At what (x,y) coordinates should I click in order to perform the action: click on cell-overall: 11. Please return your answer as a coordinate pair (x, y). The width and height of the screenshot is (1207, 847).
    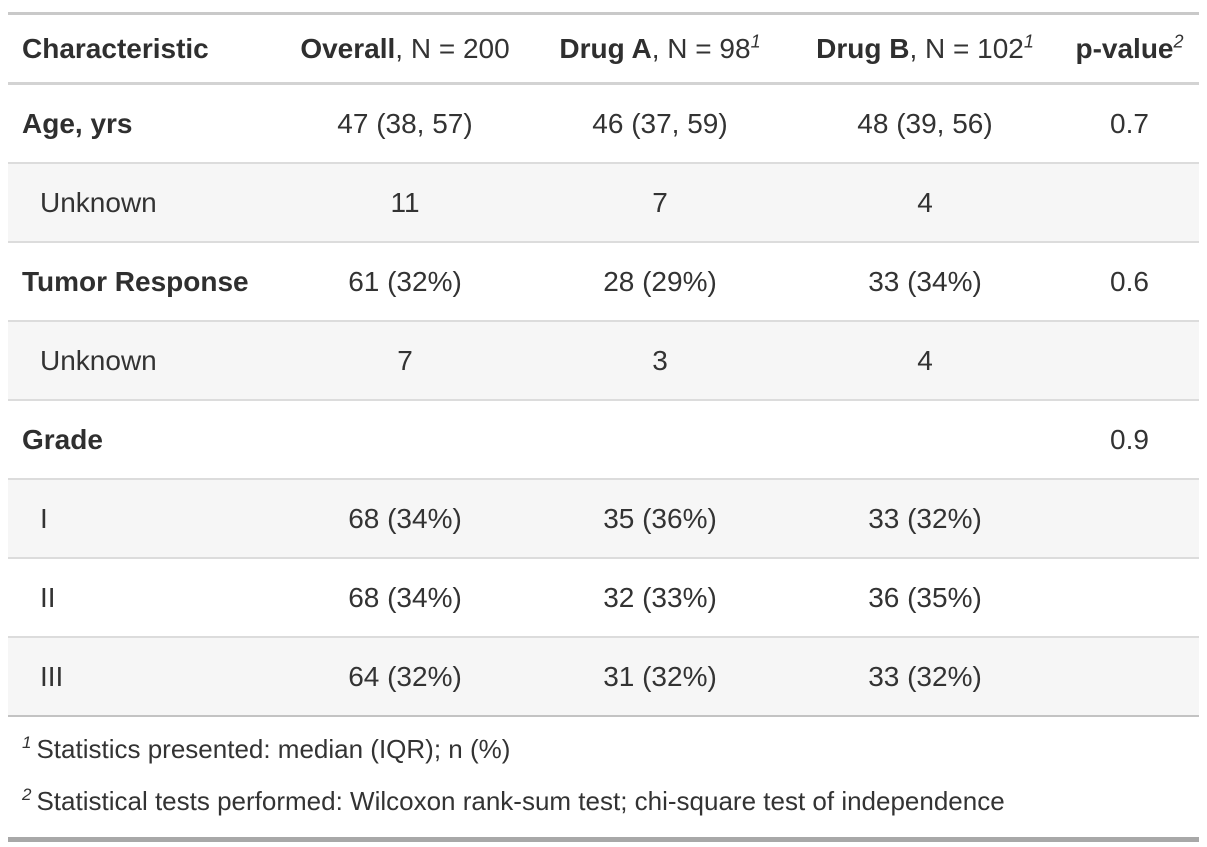
    Looking at the image, I should click on (405, 202).